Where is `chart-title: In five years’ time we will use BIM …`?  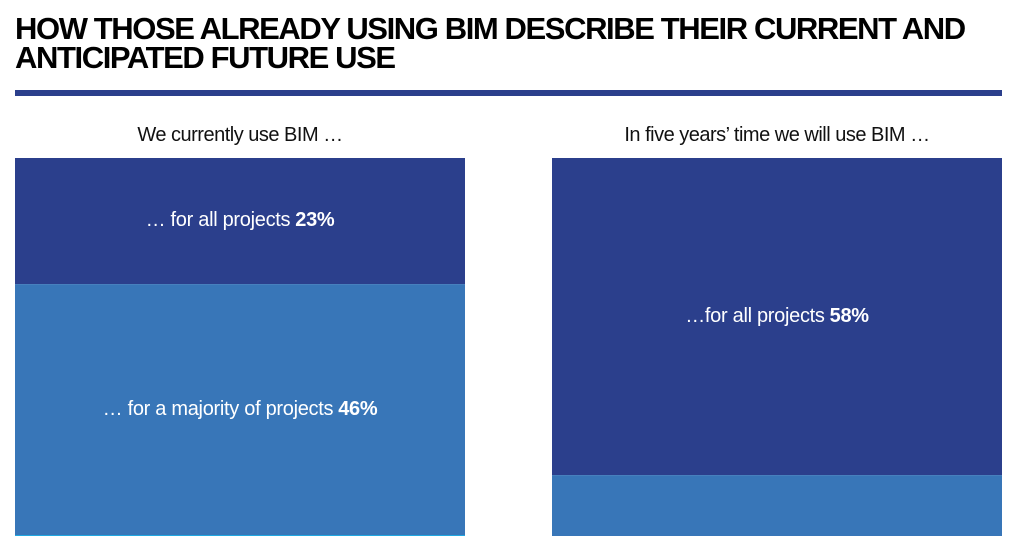
chart-title: In five years’ time we will use BIM … is located at coordinates (777, 135).